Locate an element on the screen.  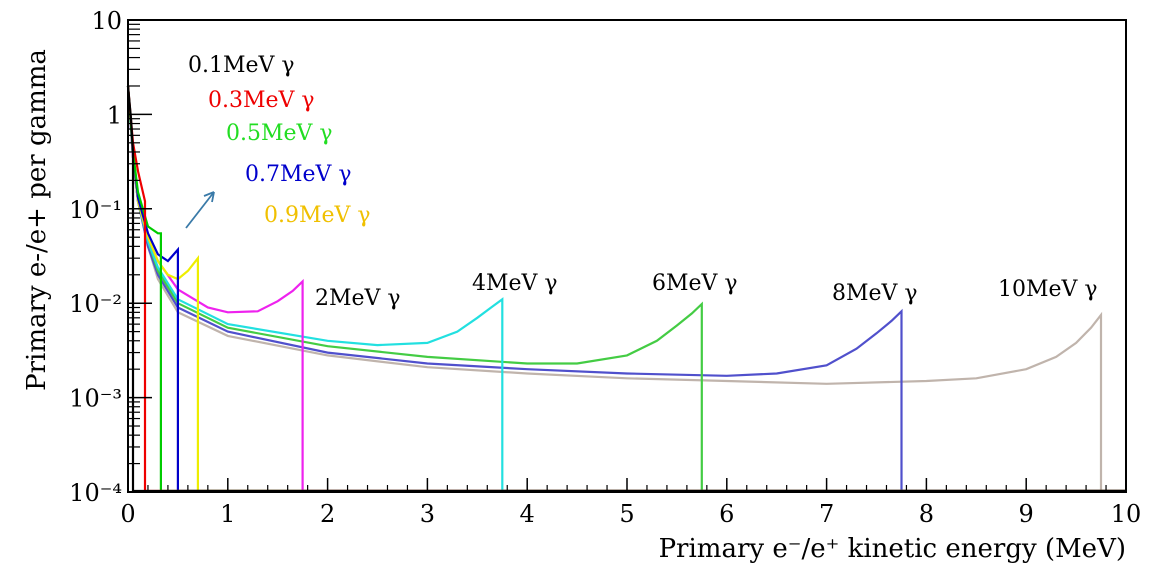
y-tick-label: 10⁻⁴ is located at coordinates (95, 493).